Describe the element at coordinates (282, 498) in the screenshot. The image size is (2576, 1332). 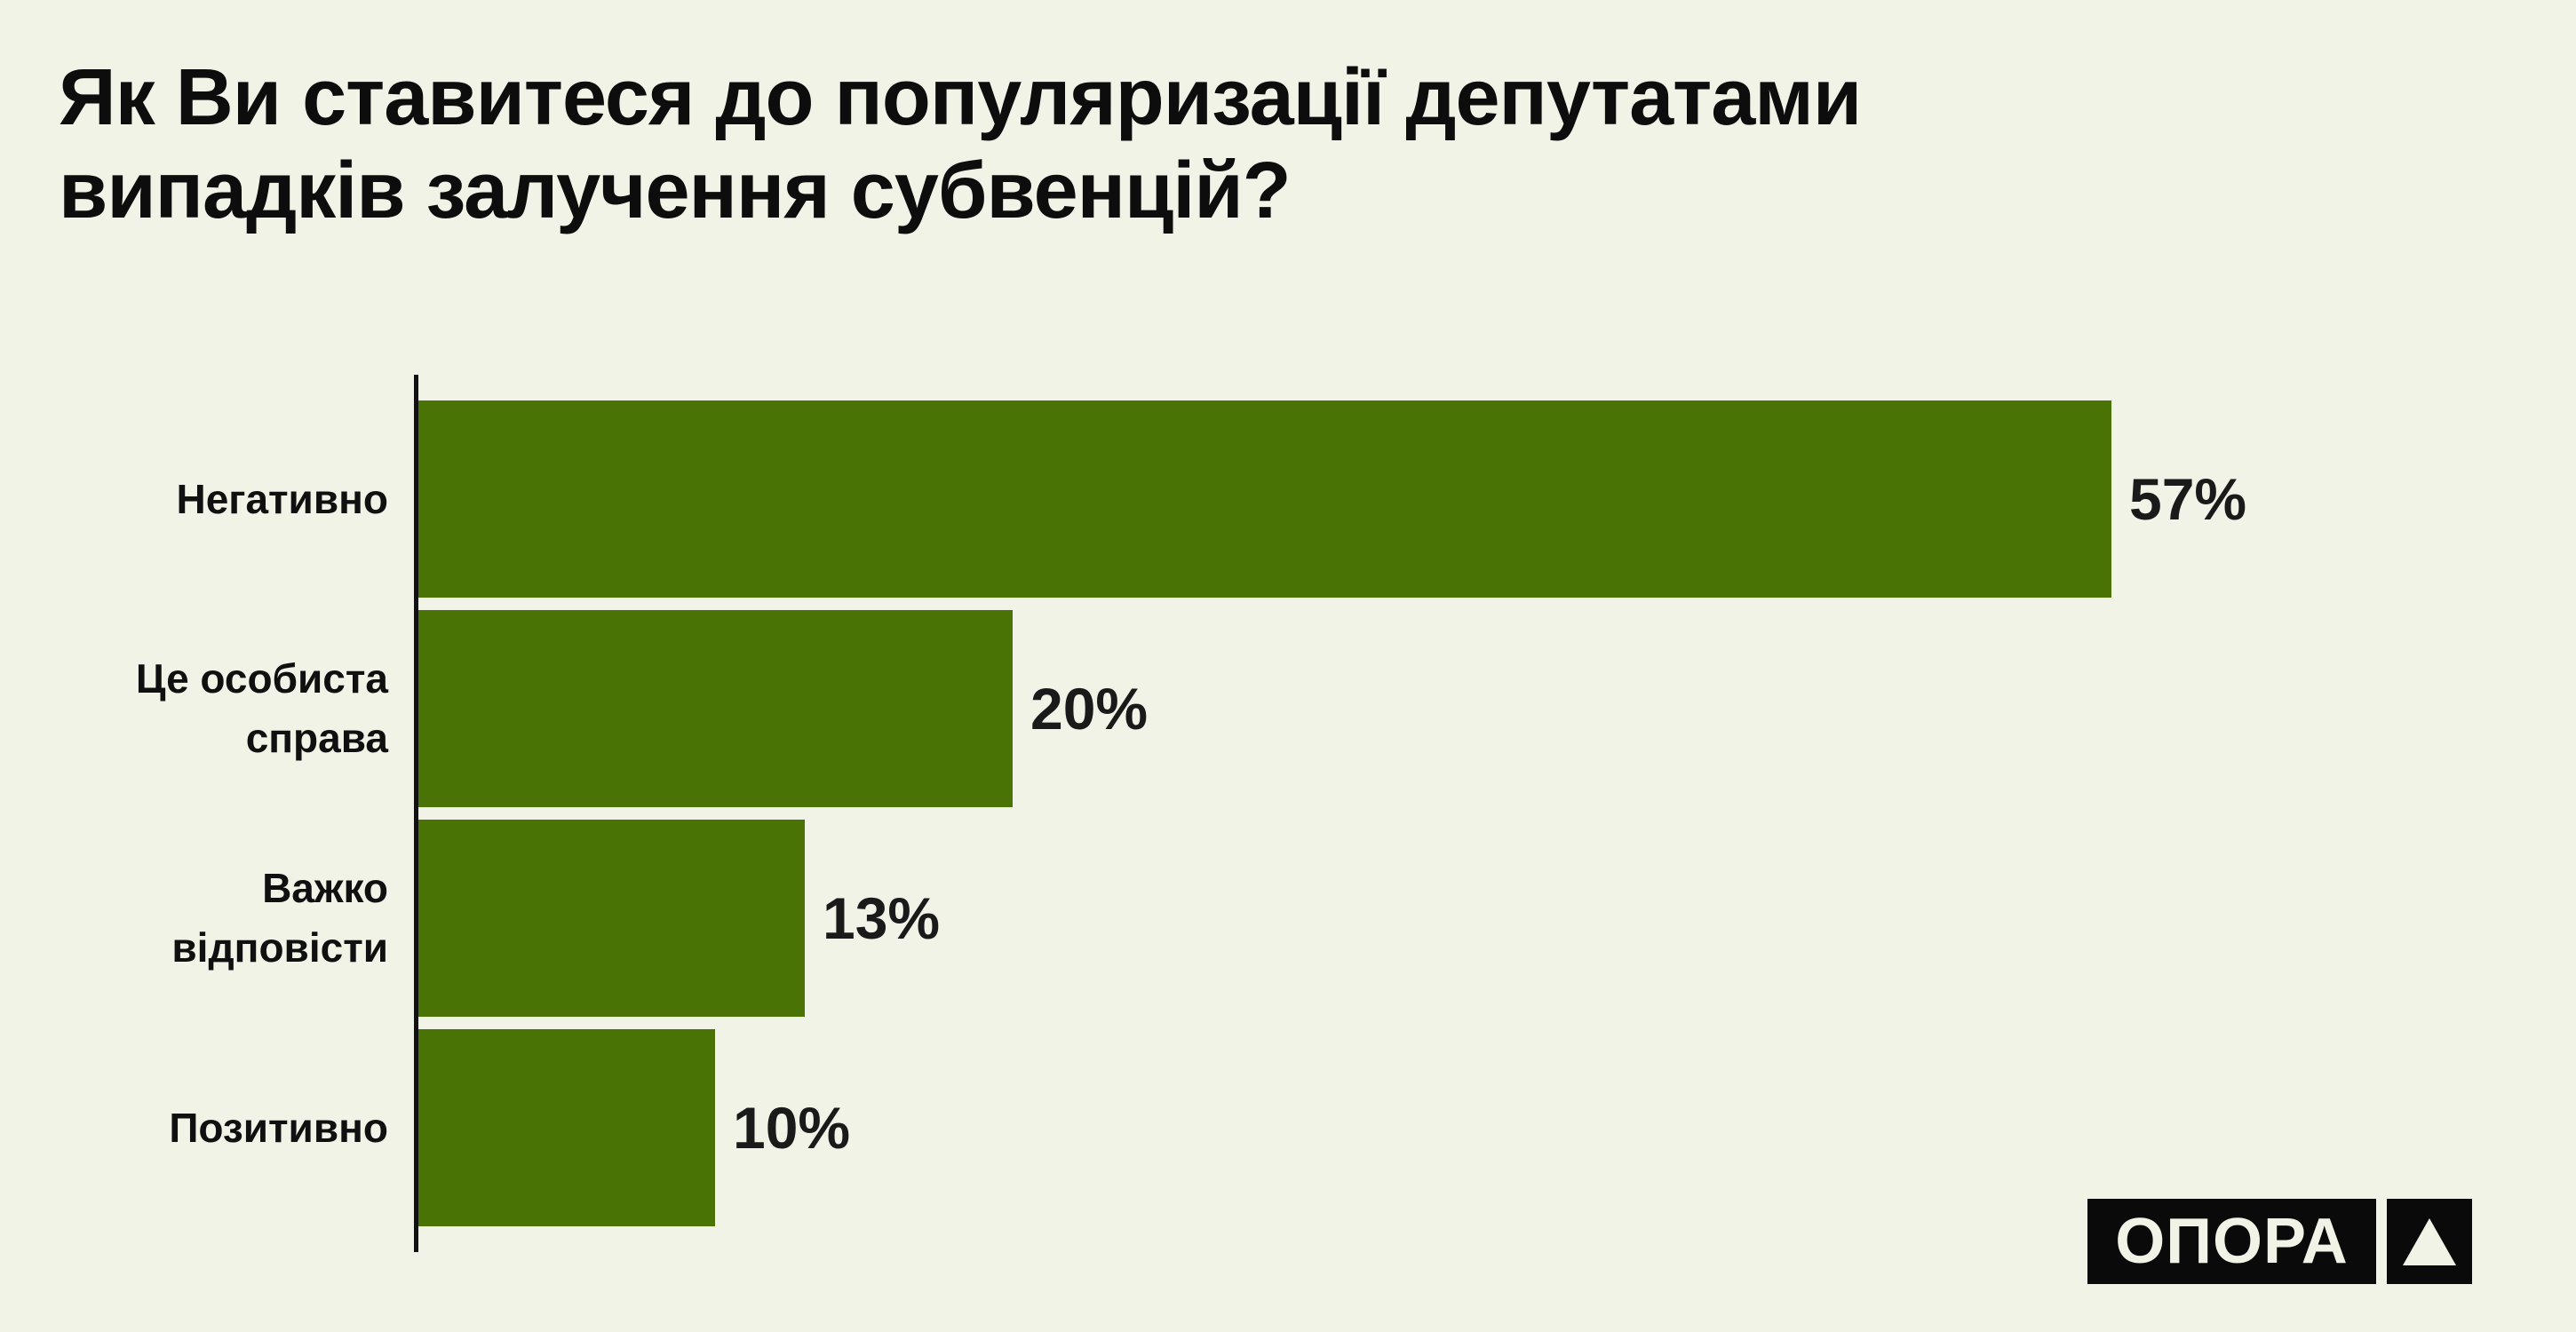
I see `category-label: Негативно` at that location.